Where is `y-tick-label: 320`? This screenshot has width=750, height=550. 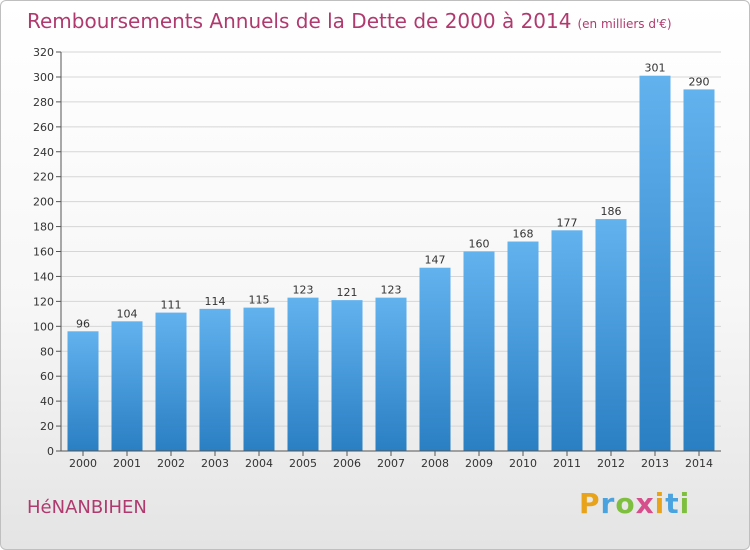 y-tick-label: 320 is located at coordinates (43, 52).